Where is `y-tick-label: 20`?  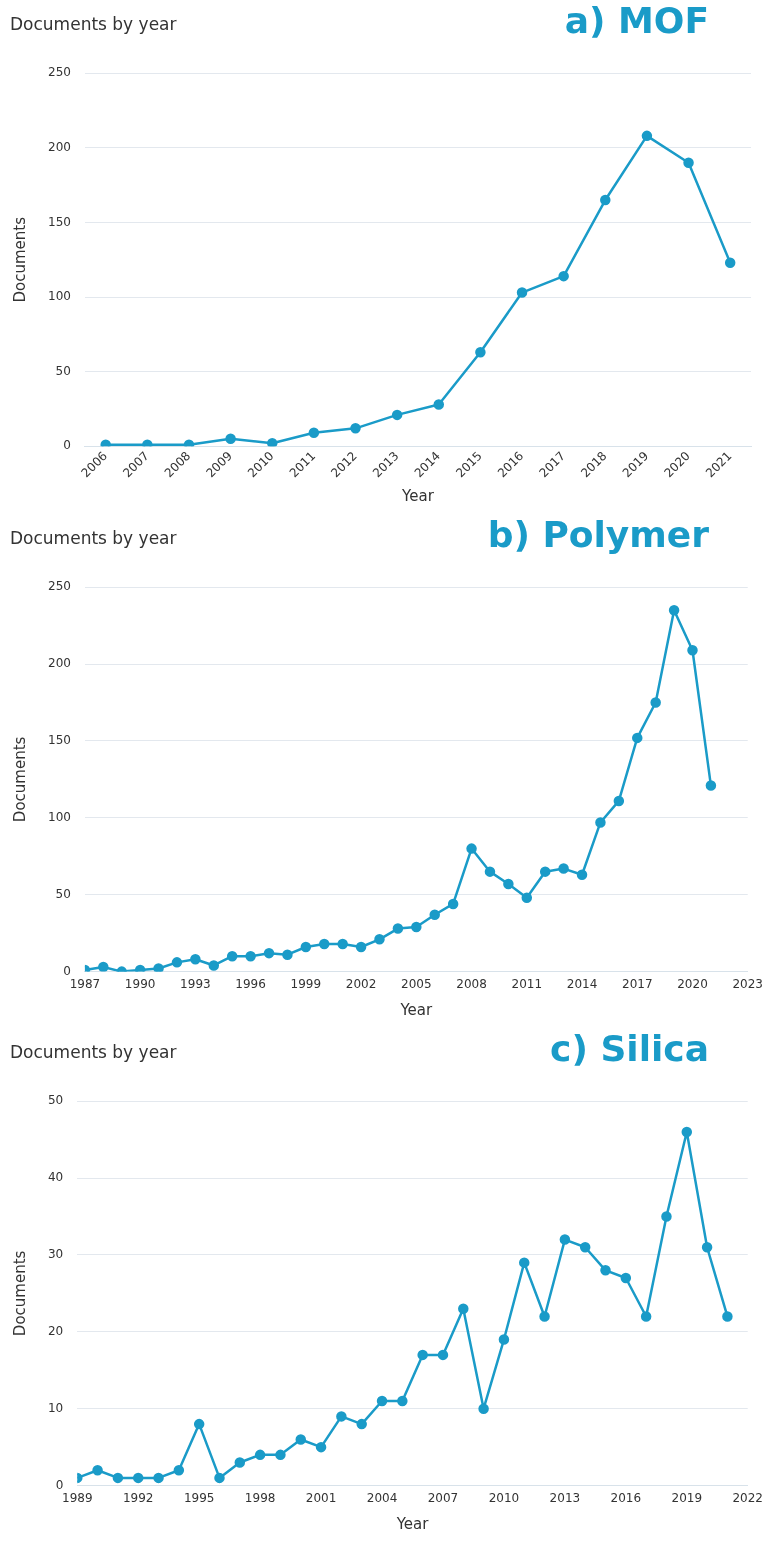
y-tick-label: 20 is located at coordinates (55, 1330).